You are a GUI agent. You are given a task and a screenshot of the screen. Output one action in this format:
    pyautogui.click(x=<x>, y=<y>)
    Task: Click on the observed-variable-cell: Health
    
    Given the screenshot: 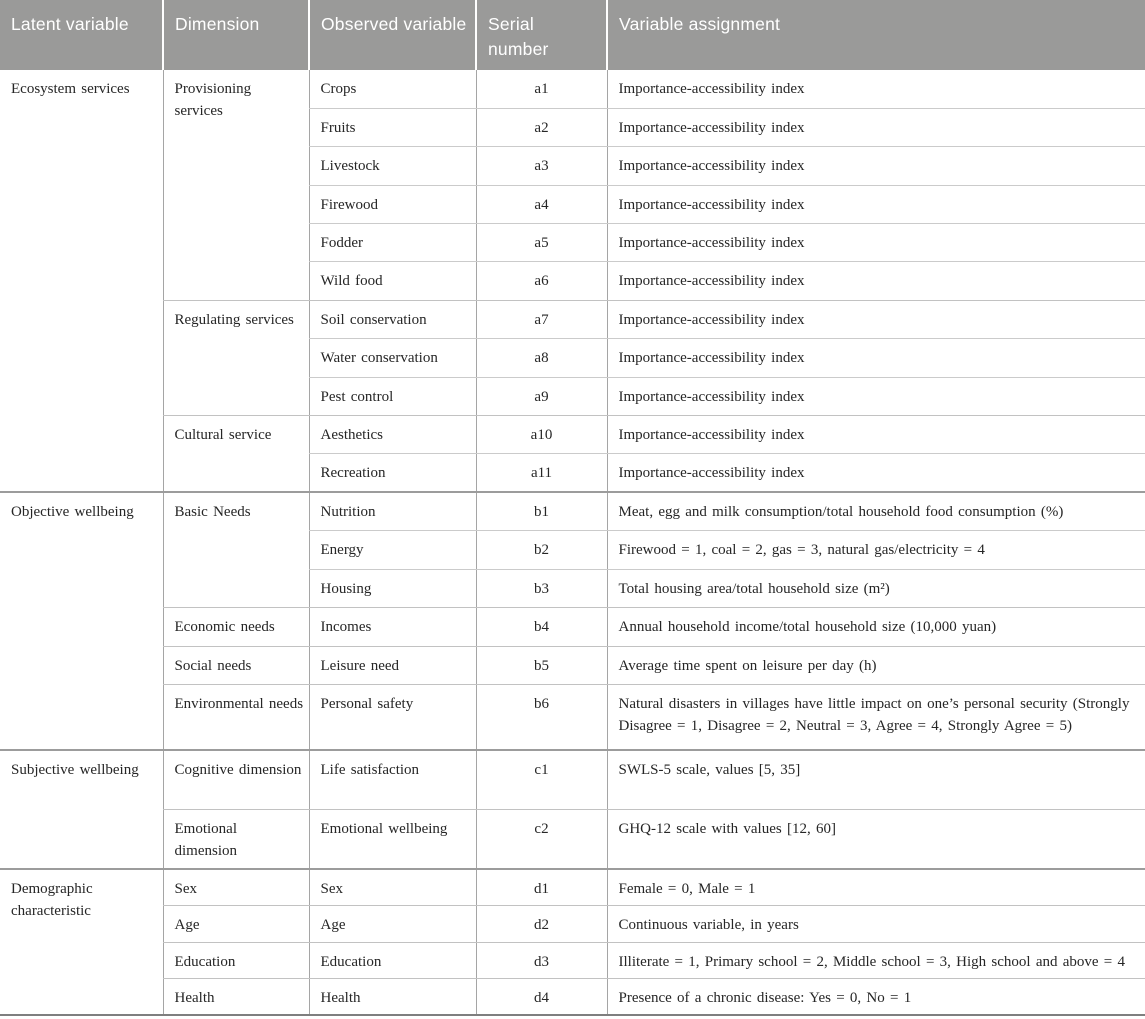 What is the action you would take?
    pyautogui.click(x=392, y=997)
    